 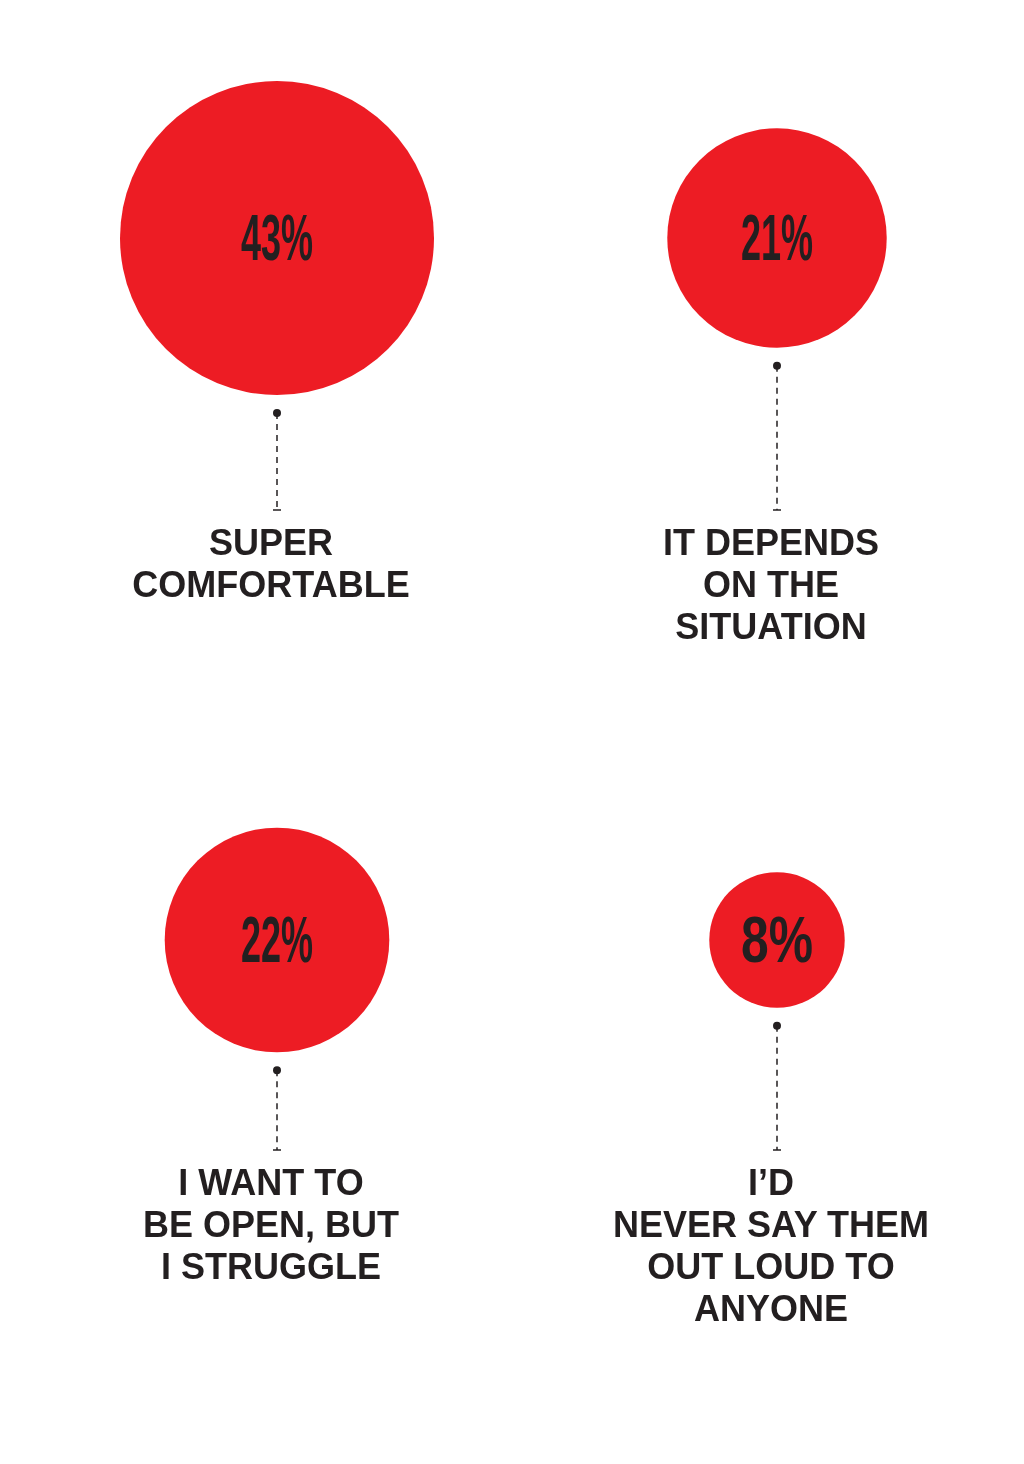 What do you see at coordinates (771, 1245) in the screenshot?
I see `category-label: I’D NEVER SAY THEM OUT LOUD TO ANYONE` at bounding box center [771, 1245].